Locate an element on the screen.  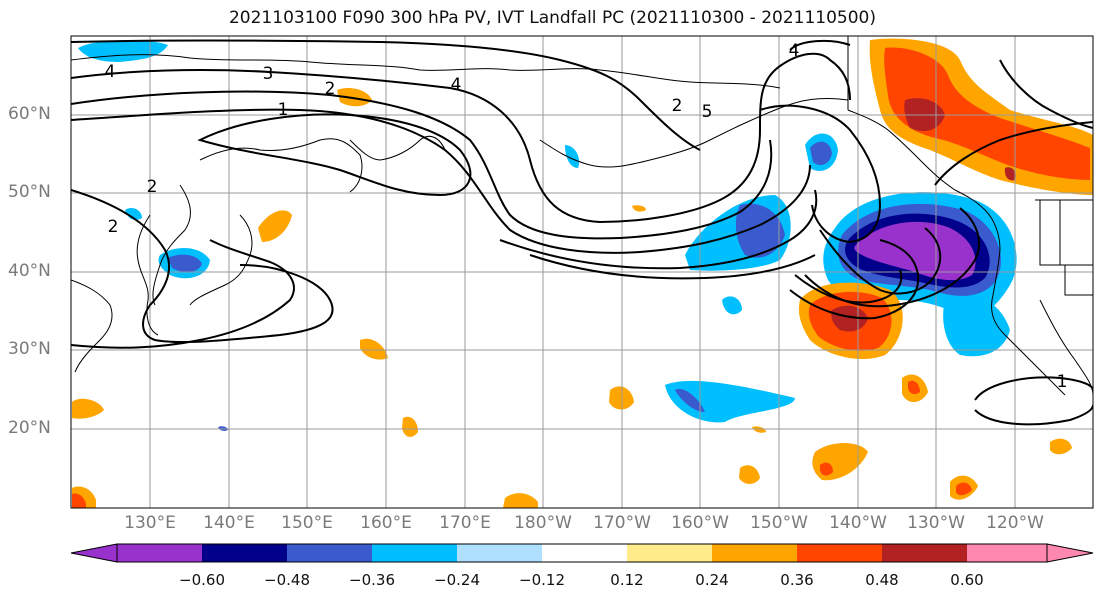
colorbar-tick: 0.48 is located at coordinates (882, 580).